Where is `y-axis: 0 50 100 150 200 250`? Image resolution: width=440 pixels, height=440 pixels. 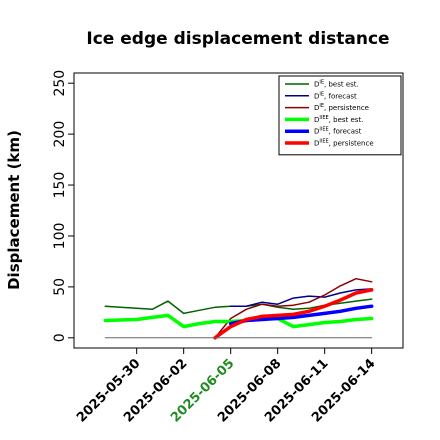
y-axis: 0 50 100 150 200 250 is located at coordinates (63, 206).